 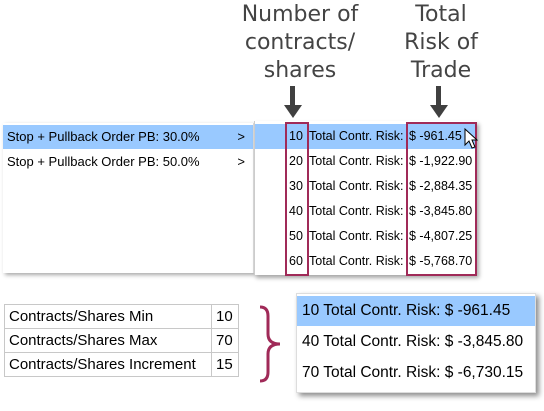 I want to click on menu-item-label: Stop + Pullback Order PB: 50.0%, so click(x=103, y=161).